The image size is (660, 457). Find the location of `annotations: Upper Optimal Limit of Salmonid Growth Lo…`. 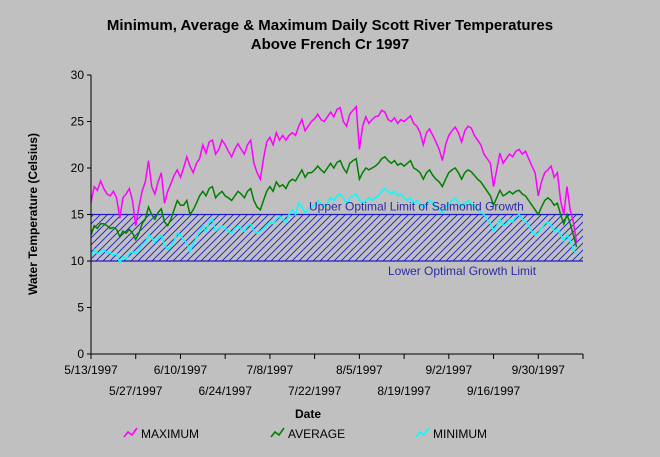

annotations: Upper Optimal Limit of Salmonid Growth Lo… is located at coordinates (423, 239).